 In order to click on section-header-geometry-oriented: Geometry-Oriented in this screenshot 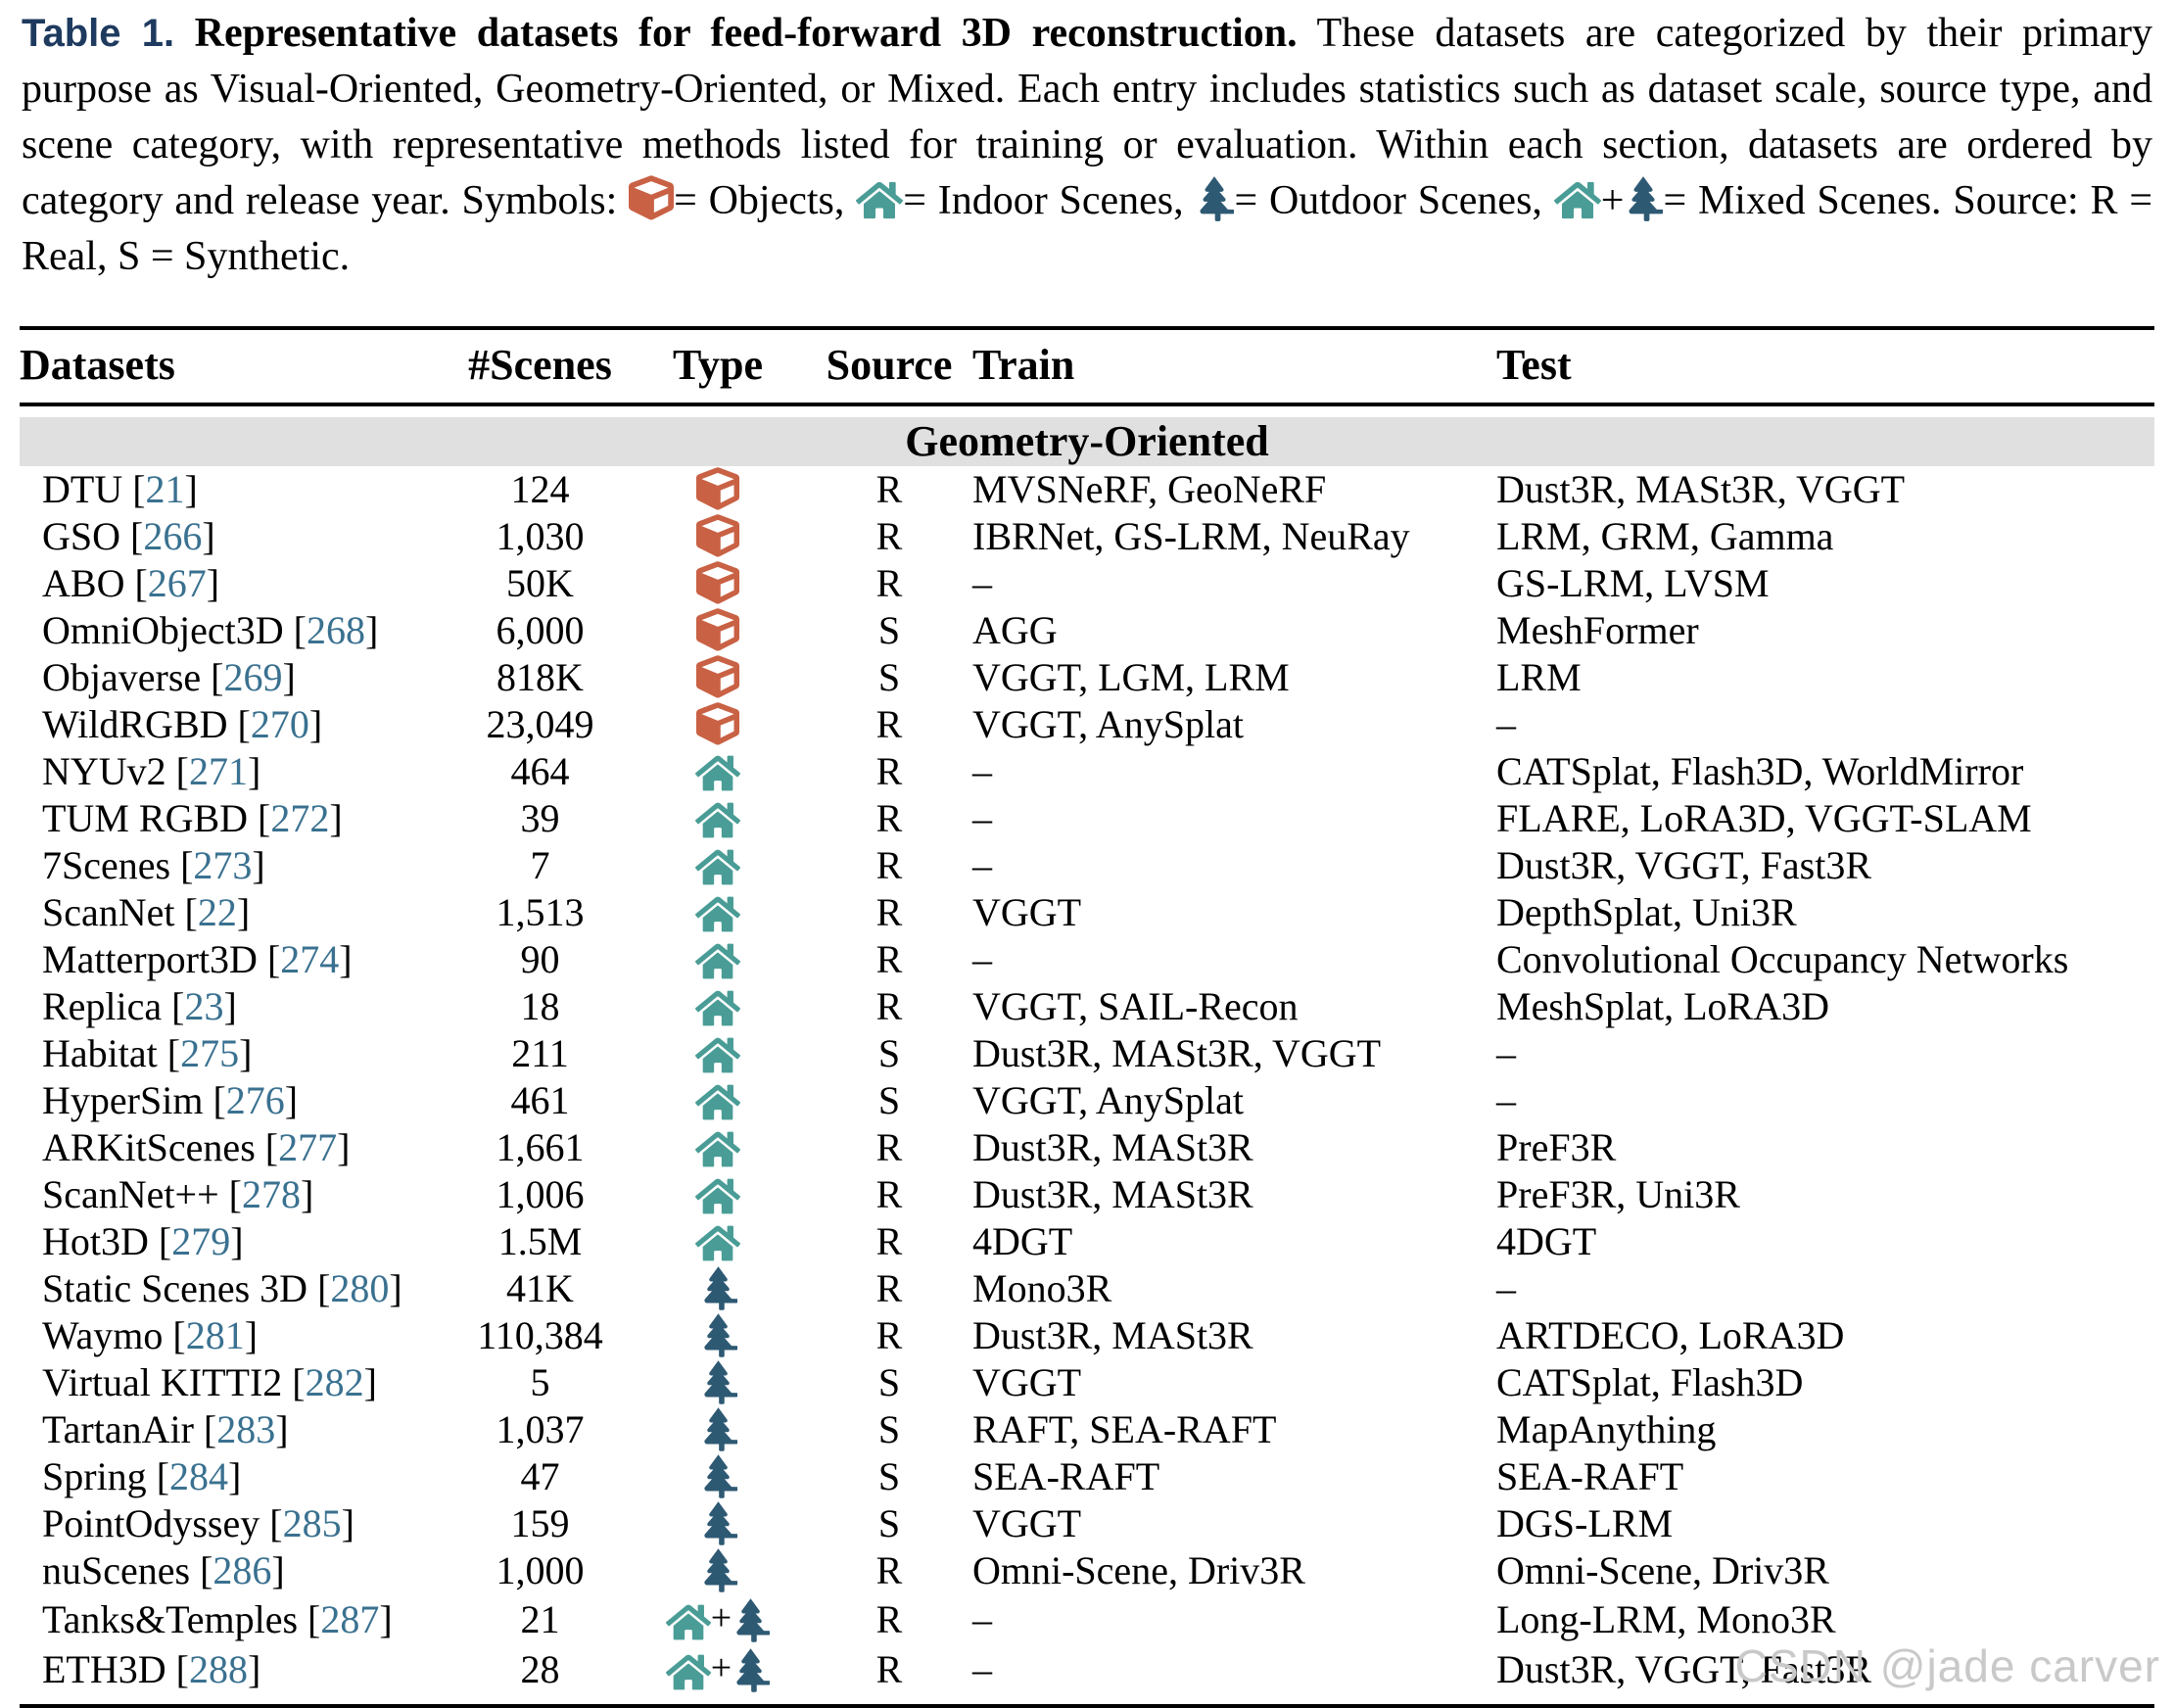, I will do `click(1087, 441)`.